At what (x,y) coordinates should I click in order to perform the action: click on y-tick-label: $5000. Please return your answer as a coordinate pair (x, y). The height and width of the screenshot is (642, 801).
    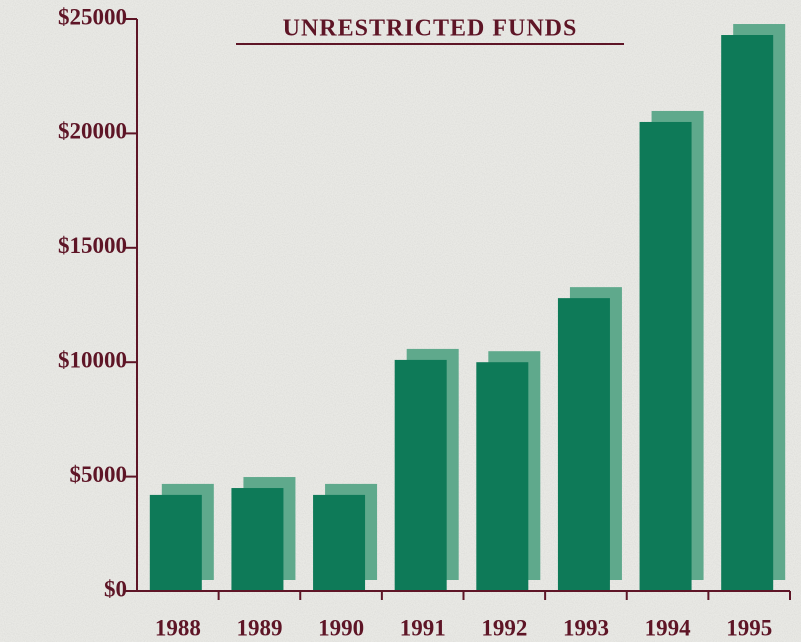
    Looking at the image, I should click on (99, 474).